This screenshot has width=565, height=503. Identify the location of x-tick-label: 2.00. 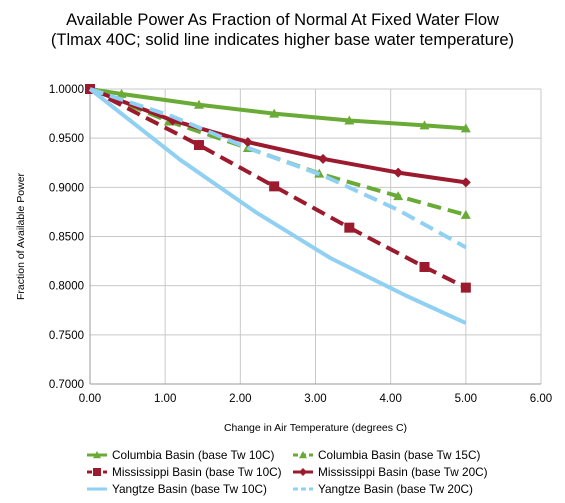
(240, 399).